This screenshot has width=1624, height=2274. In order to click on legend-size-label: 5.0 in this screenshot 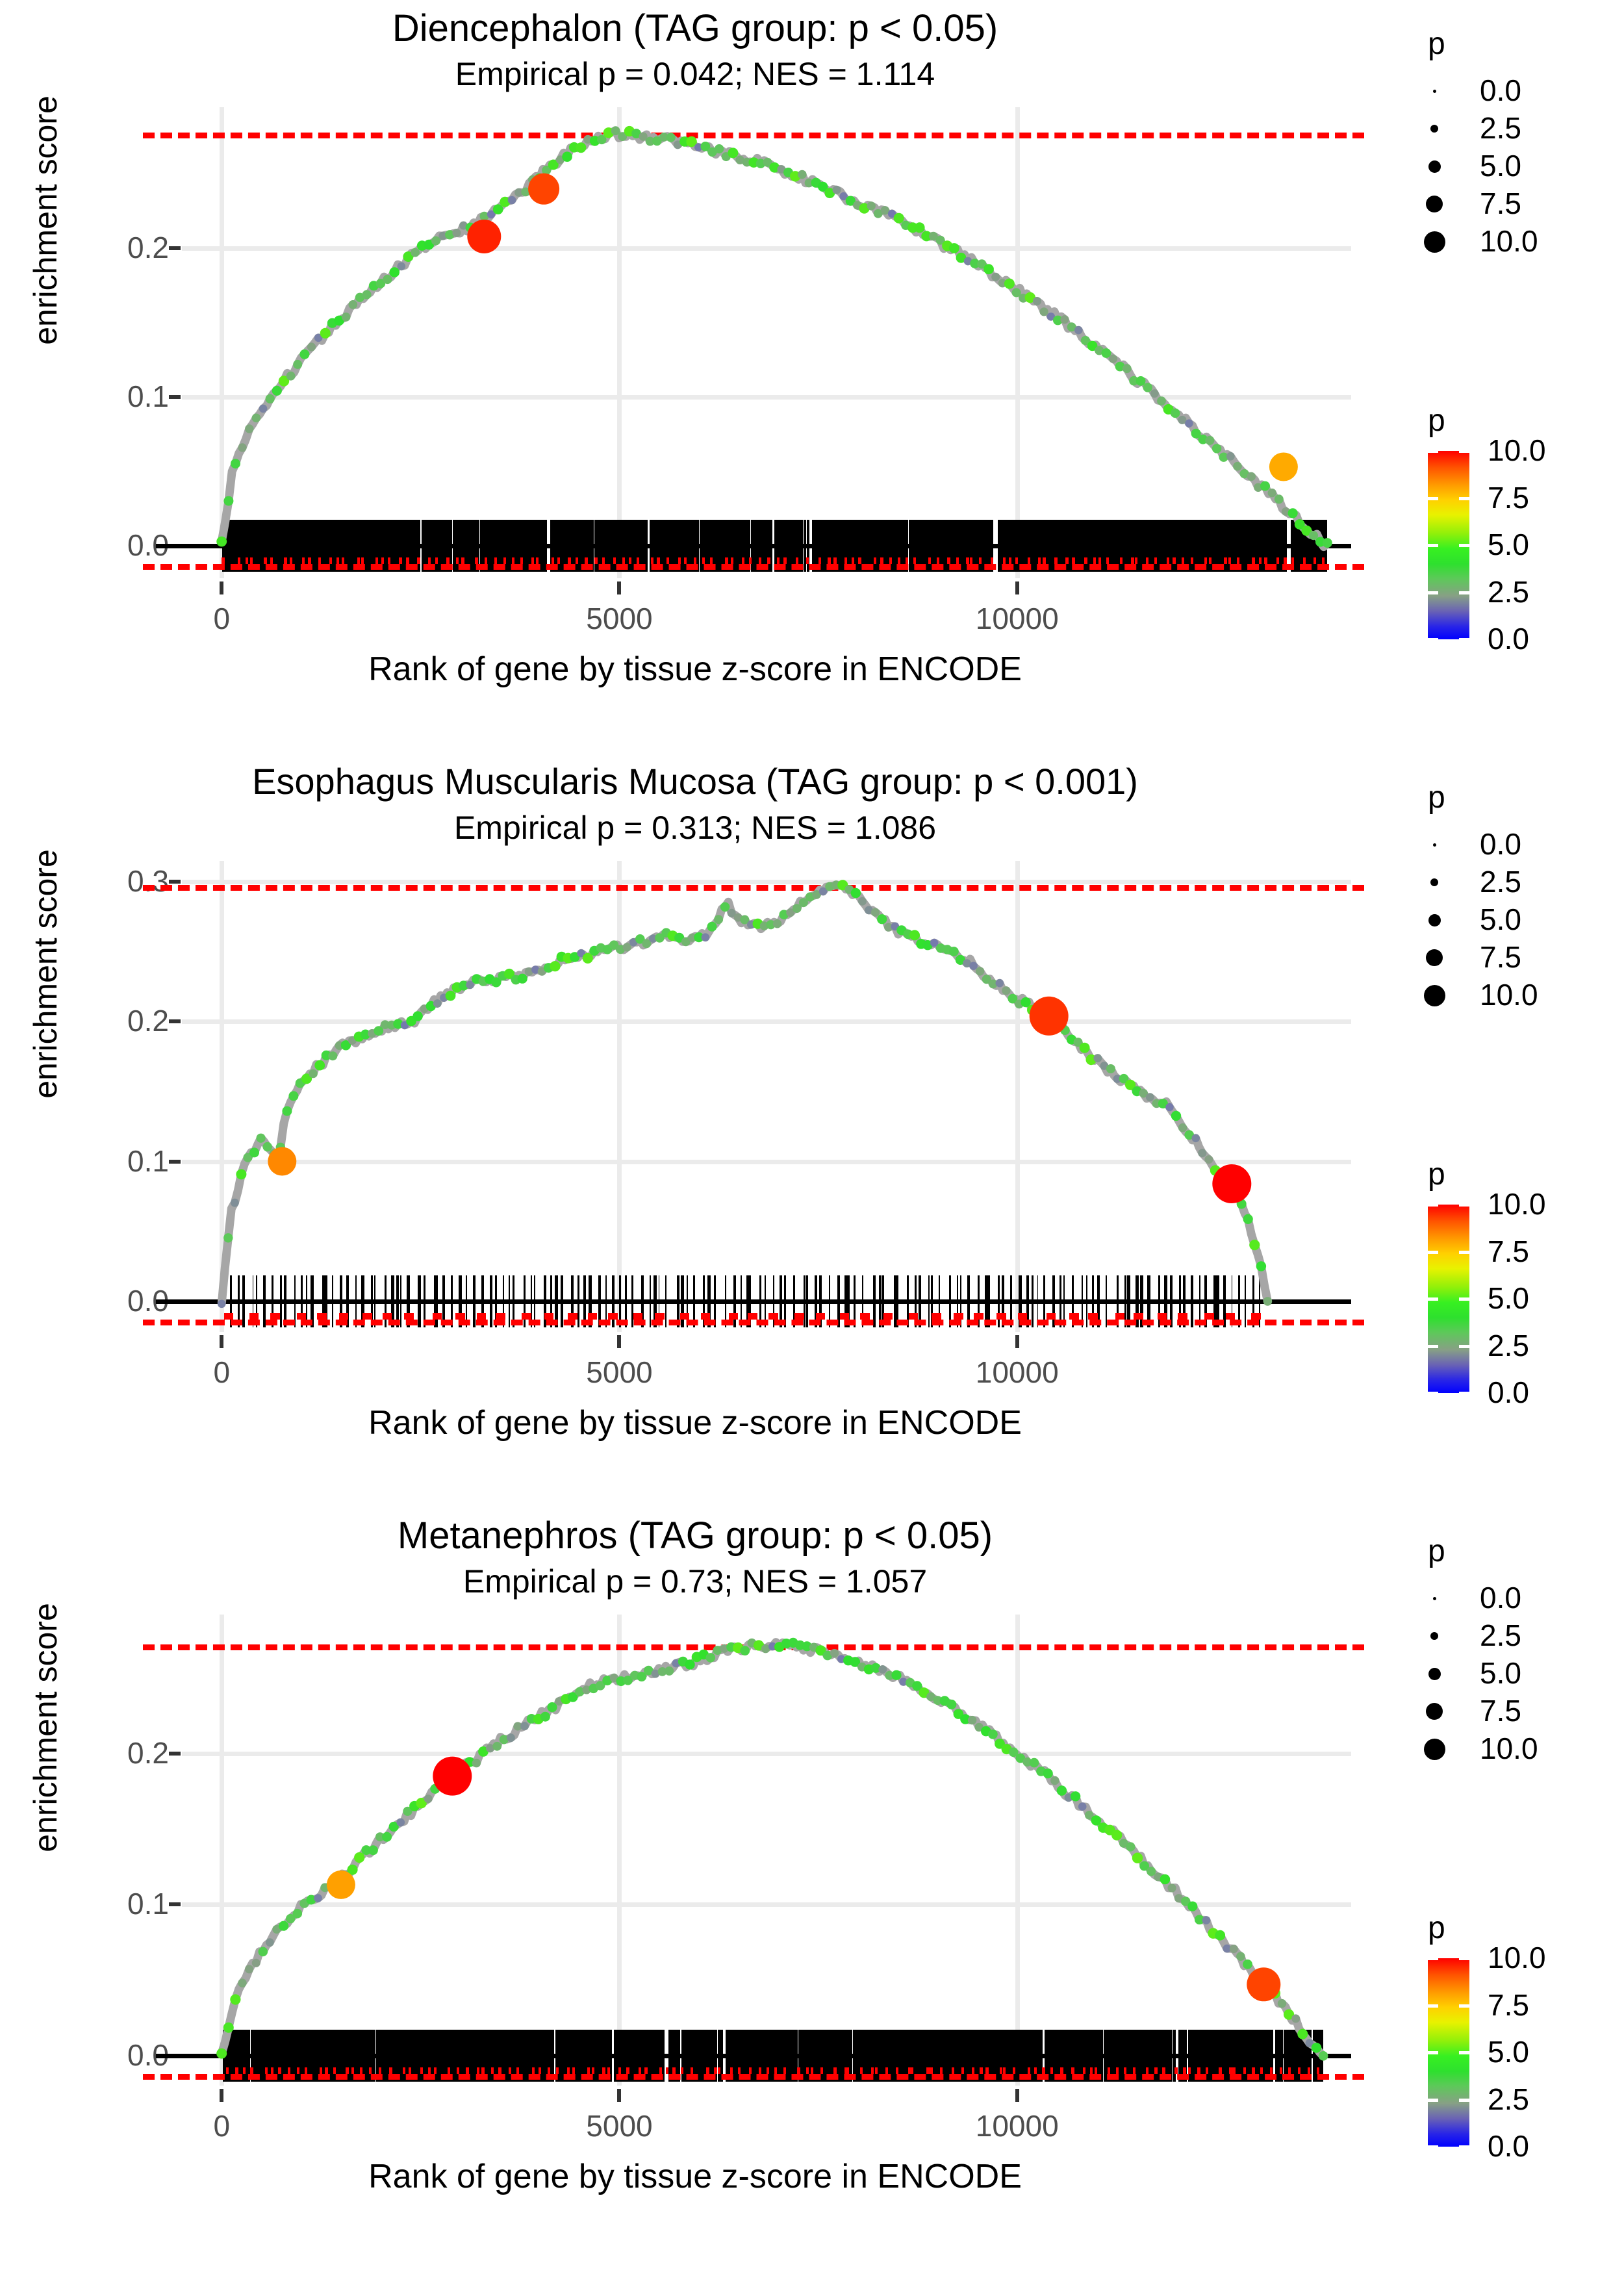, I will do `click(1500, 919)`.